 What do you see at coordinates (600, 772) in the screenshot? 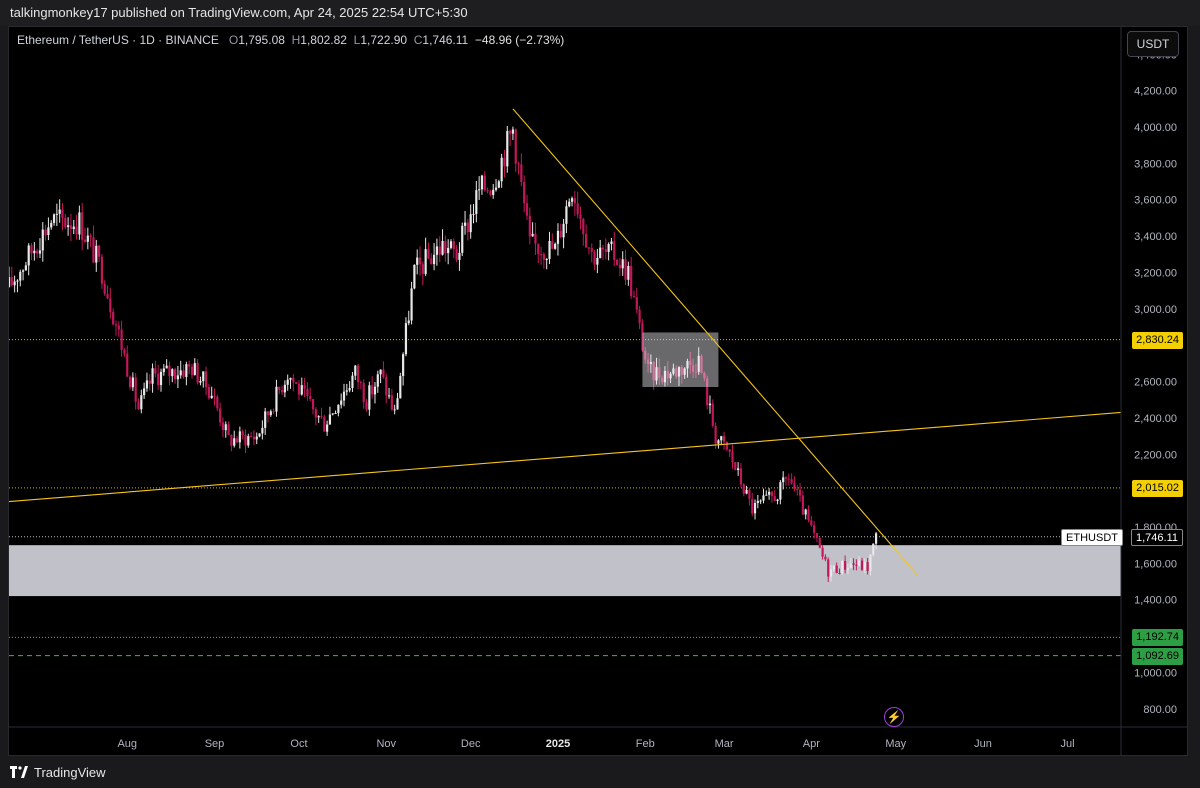
I see `footer: TradingView` at bounding box center [600, 772].